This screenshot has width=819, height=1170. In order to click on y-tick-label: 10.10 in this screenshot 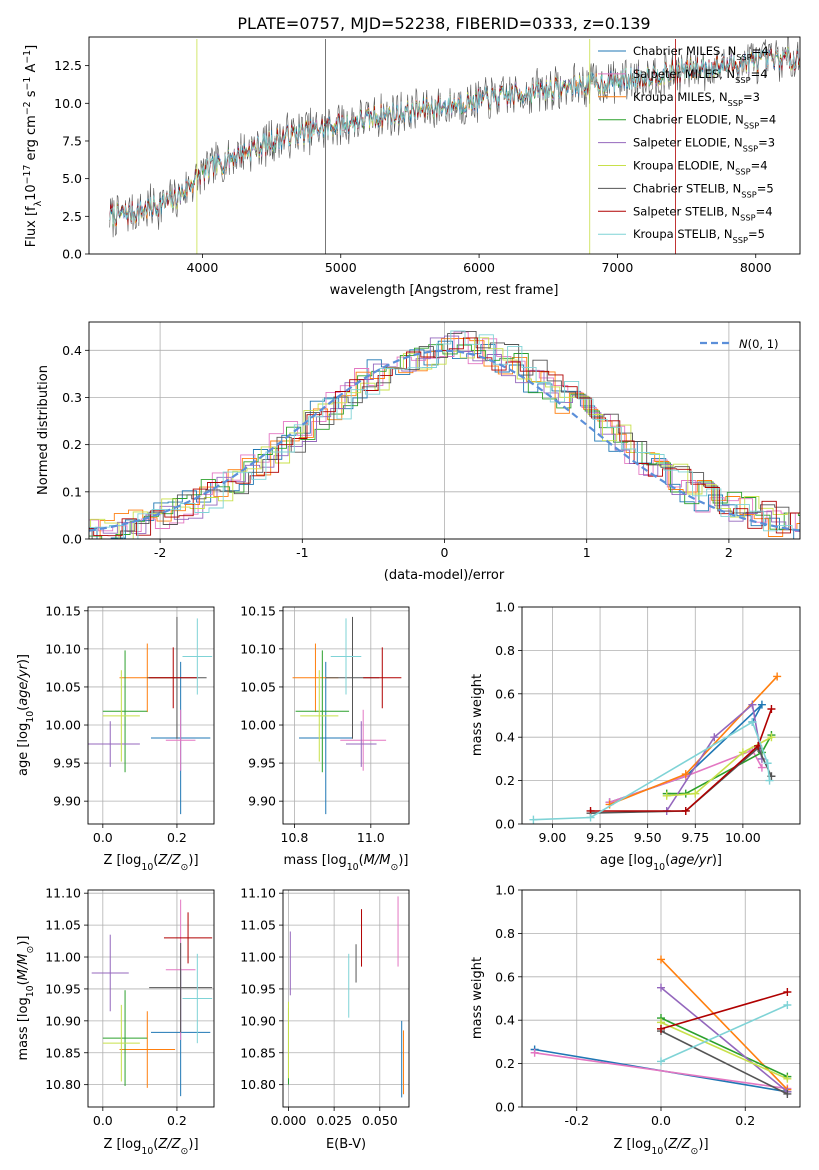, I will do `click(258, 648)`.